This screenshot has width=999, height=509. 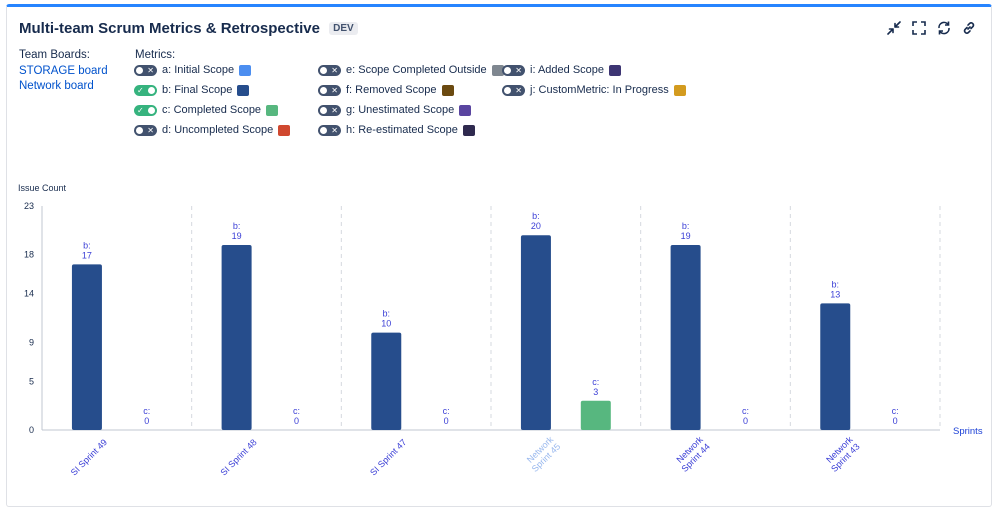 What do you see at coordinates (56, 86) in the screenshot?
I see `board-link-network: Network board` at bounding box center [56, 86].